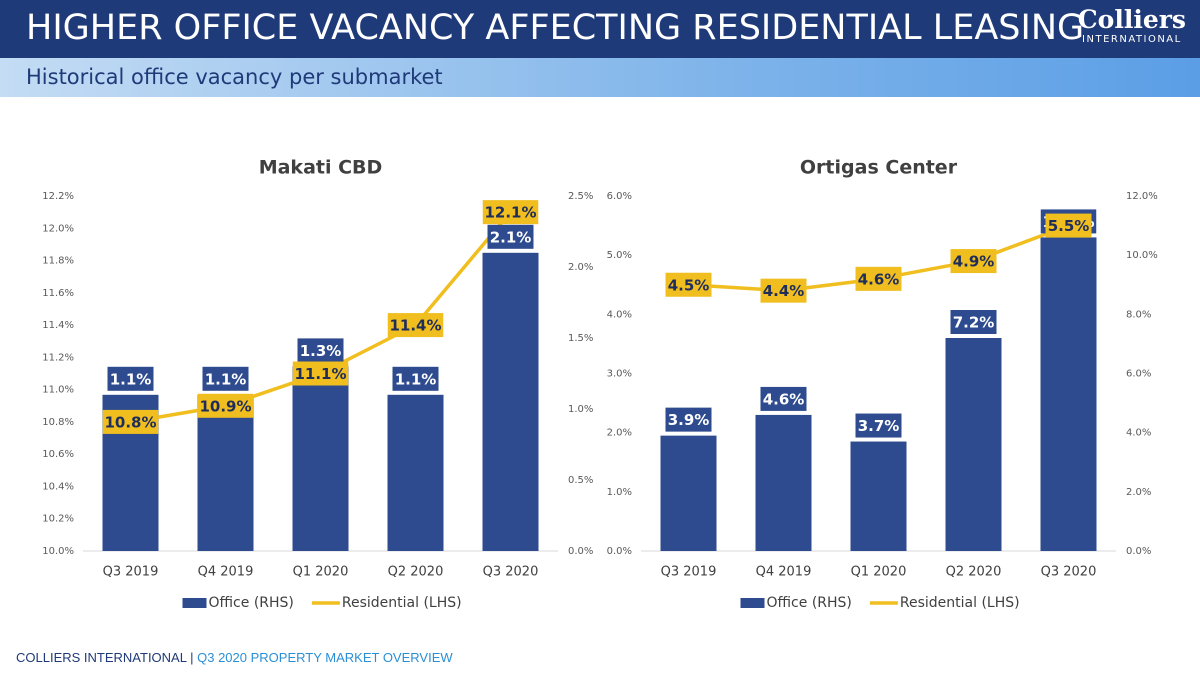 The width and height of the screenshot is (1200, 674). Describe the element at coordinates (321, 168) in the screenshot. I see `chart-title: Makati CBD` at that location.